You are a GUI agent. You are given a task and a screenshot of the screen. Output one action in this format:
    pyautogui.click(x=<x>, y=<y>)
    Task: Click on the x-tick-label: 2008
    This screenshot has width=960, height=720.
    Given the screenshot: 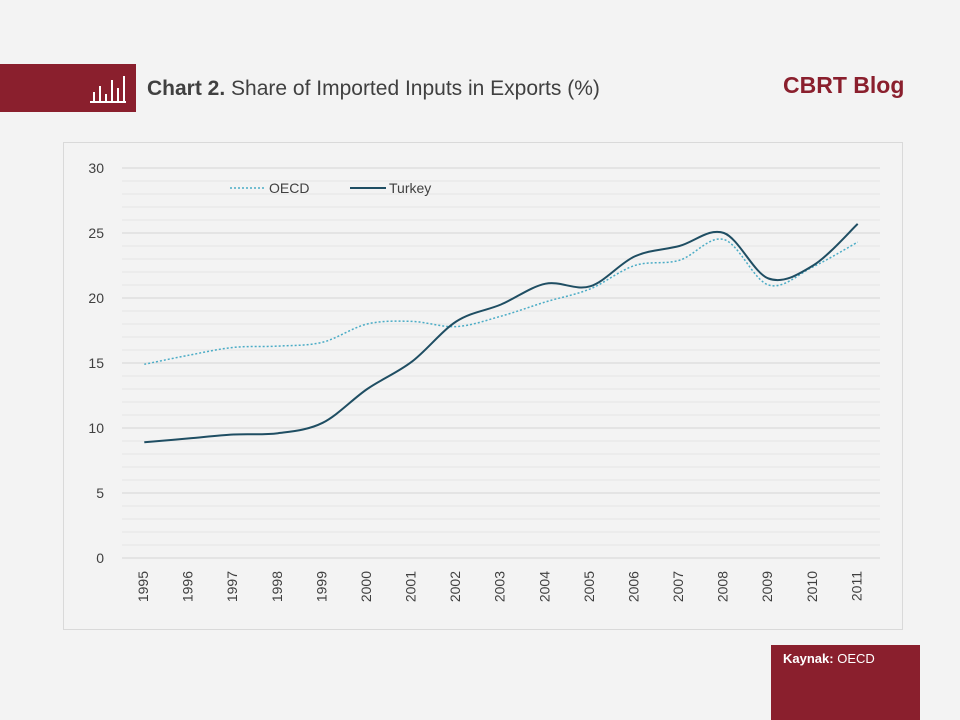 What is the action you would take?
    pyautogui.click(x=723, y=586)
    